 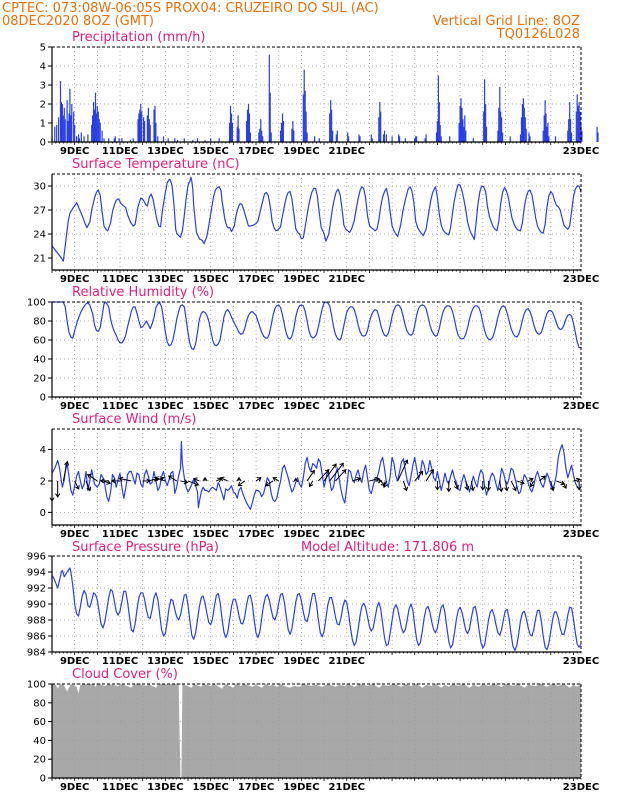 What do you see at coordinates (39, 341) in the screenshot?
I see `y-tick-label: 60` at bounding box center [39, 341].